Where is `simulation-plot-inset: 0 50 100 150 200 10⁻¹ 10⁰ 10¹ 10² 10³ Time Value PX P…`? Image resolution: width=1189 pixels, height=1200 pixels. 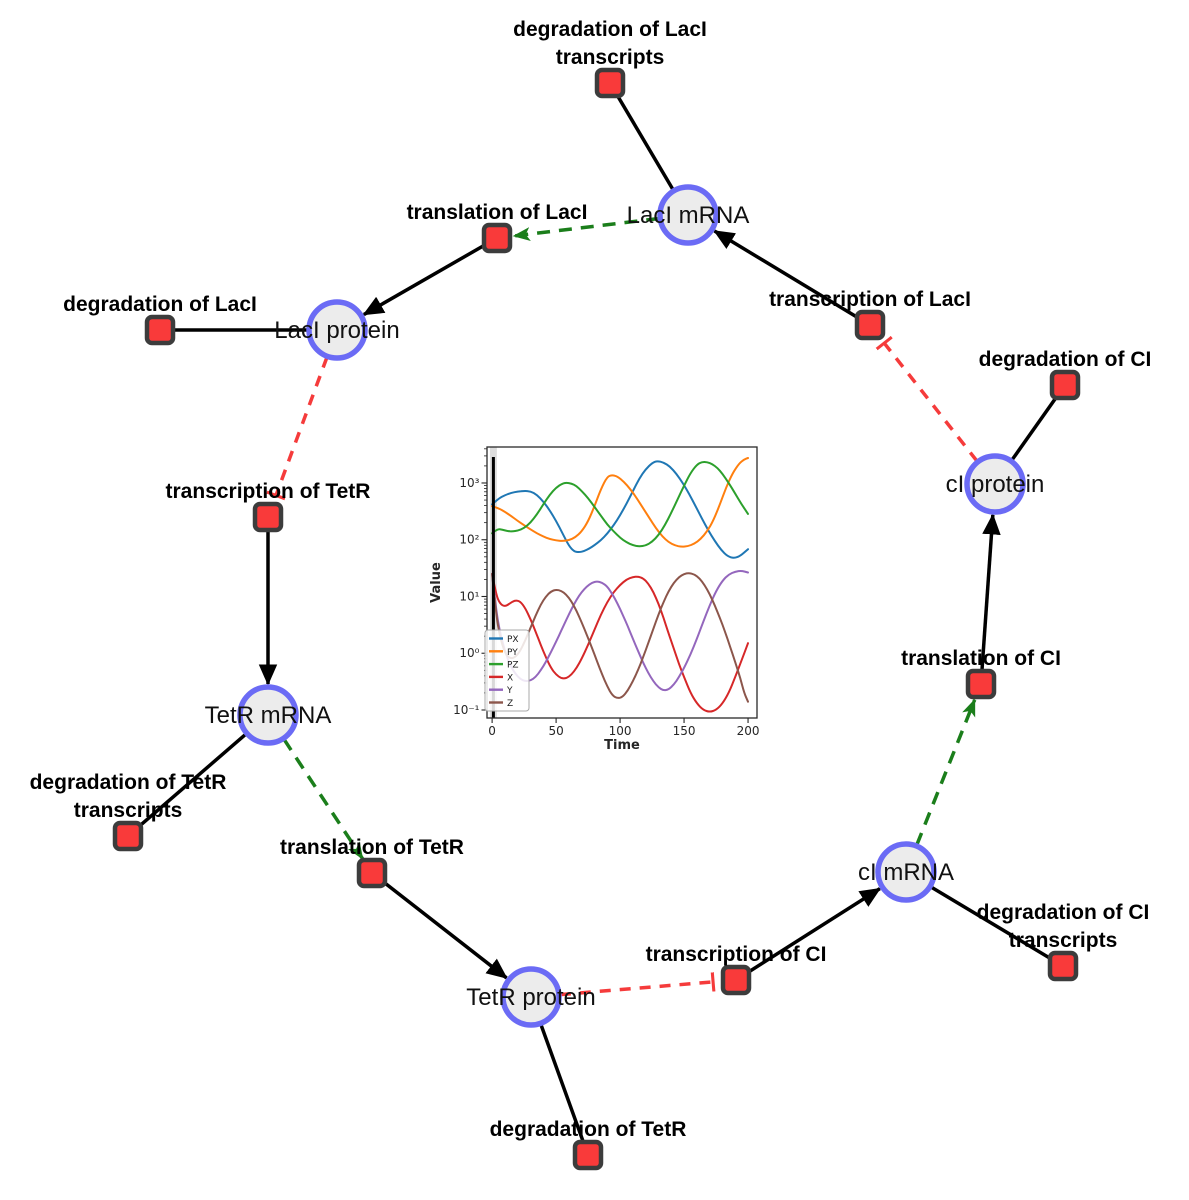 simulation-plot-inset: 0 50 100 150 200 10⁻¹ 10⁰ 10¹ 10² 10³ Time Value PX P… is located at coordinates (595, 598).